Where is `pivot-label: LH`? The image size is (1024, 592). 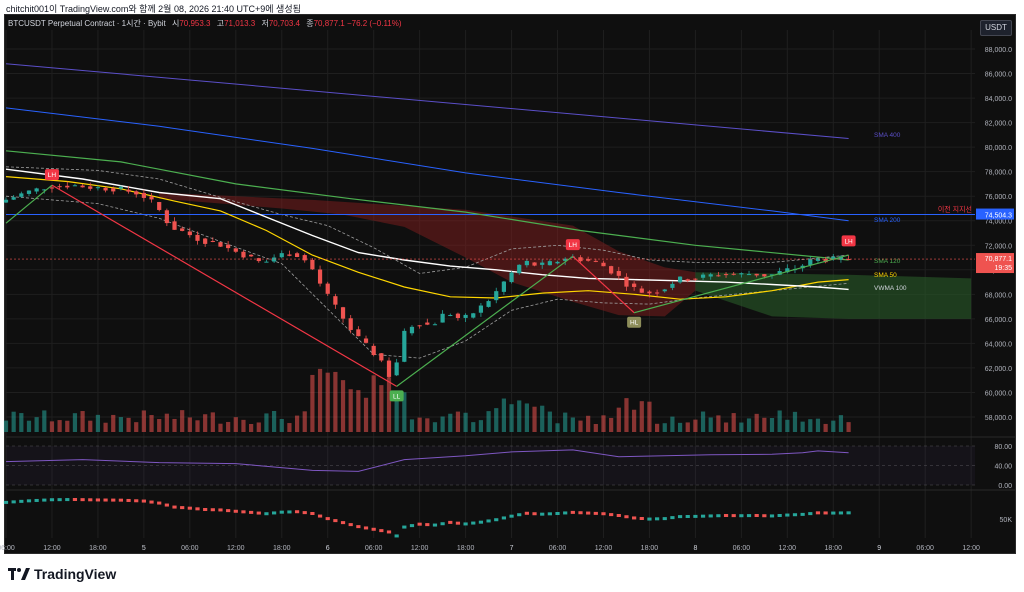
pivot-label: LH is located at coordinates (573, 245).